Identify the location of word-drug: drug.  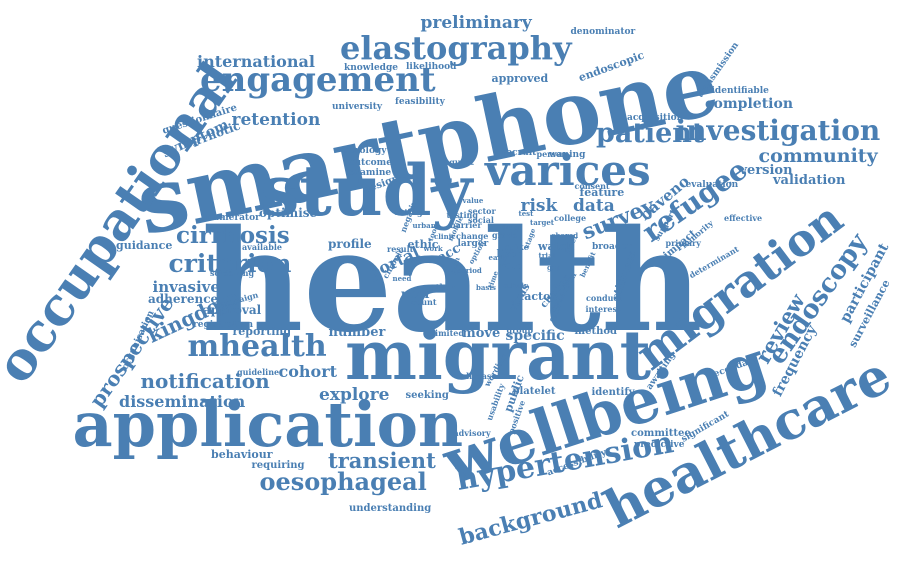
(510, 227).